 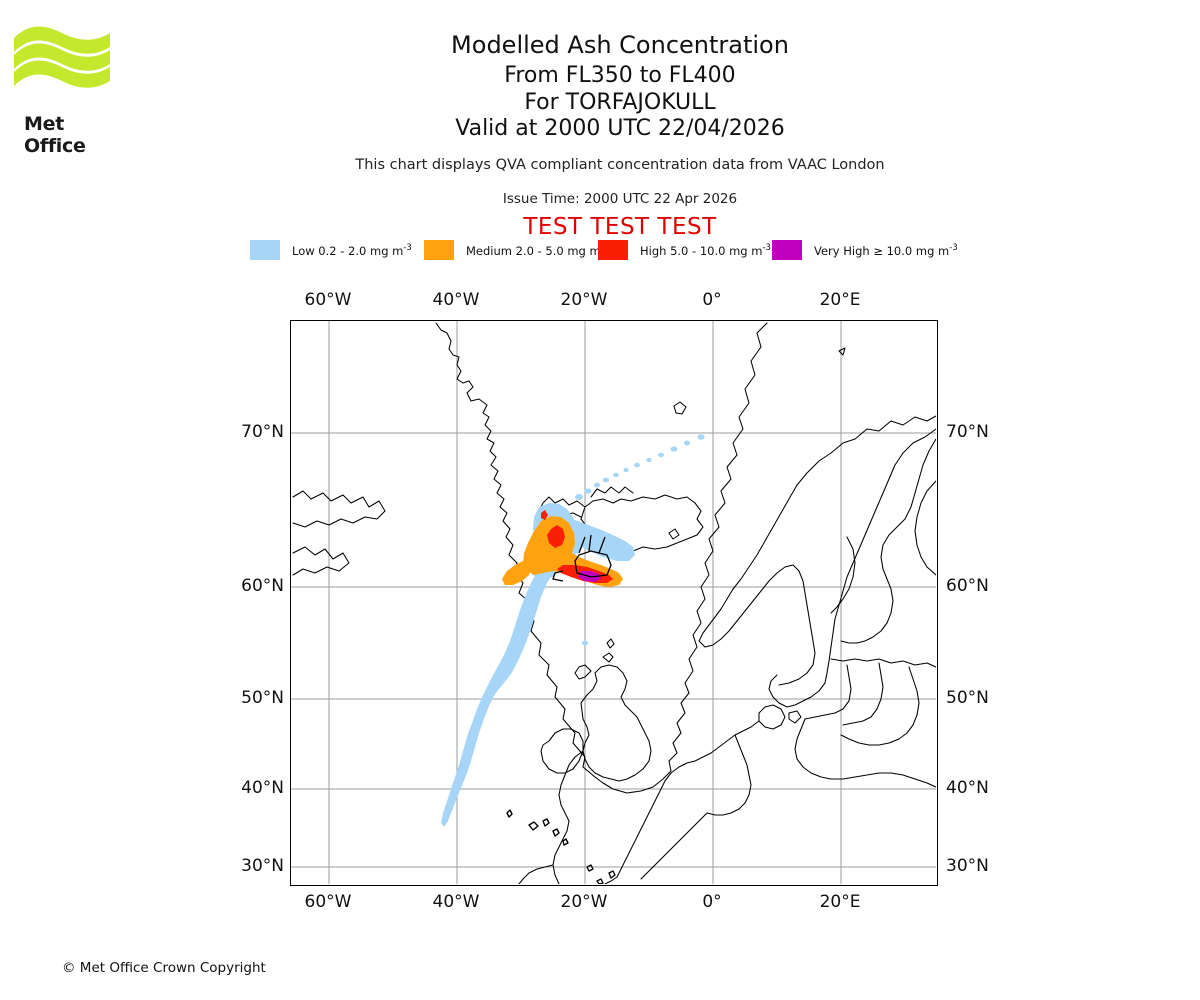 I want to click on france-east-border, so click(x=611, y=880).